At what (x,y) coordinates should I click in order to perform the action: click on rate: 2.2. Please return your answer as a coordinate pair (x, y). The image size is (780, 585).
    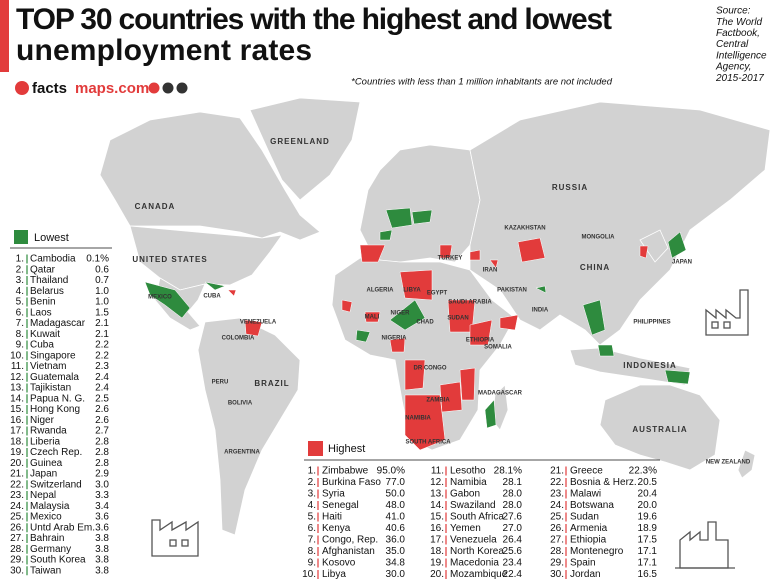
    Looking at the image, I should click on (102, 345).